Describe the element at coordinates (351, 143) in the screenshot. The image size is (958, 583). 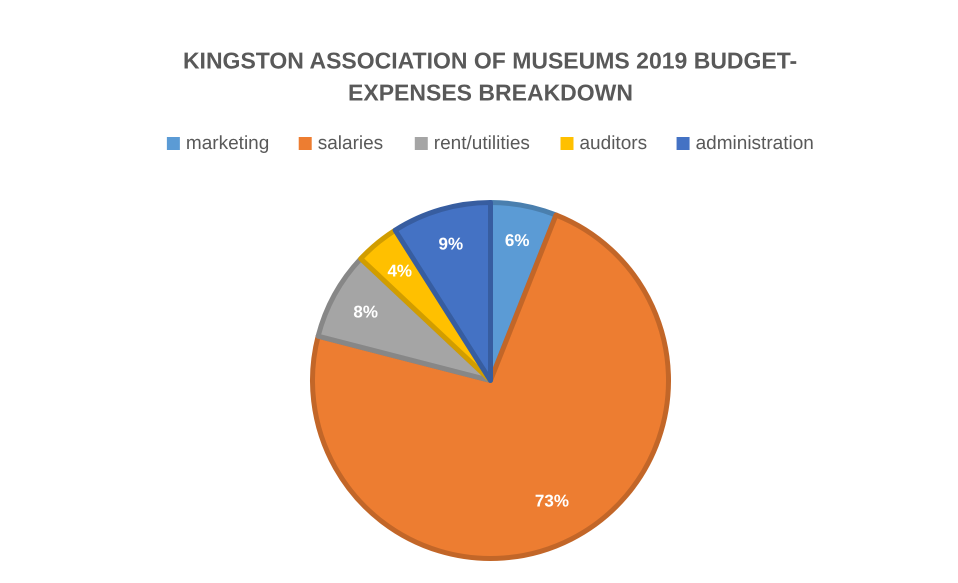
I see `legend-label: salaries` at that location.